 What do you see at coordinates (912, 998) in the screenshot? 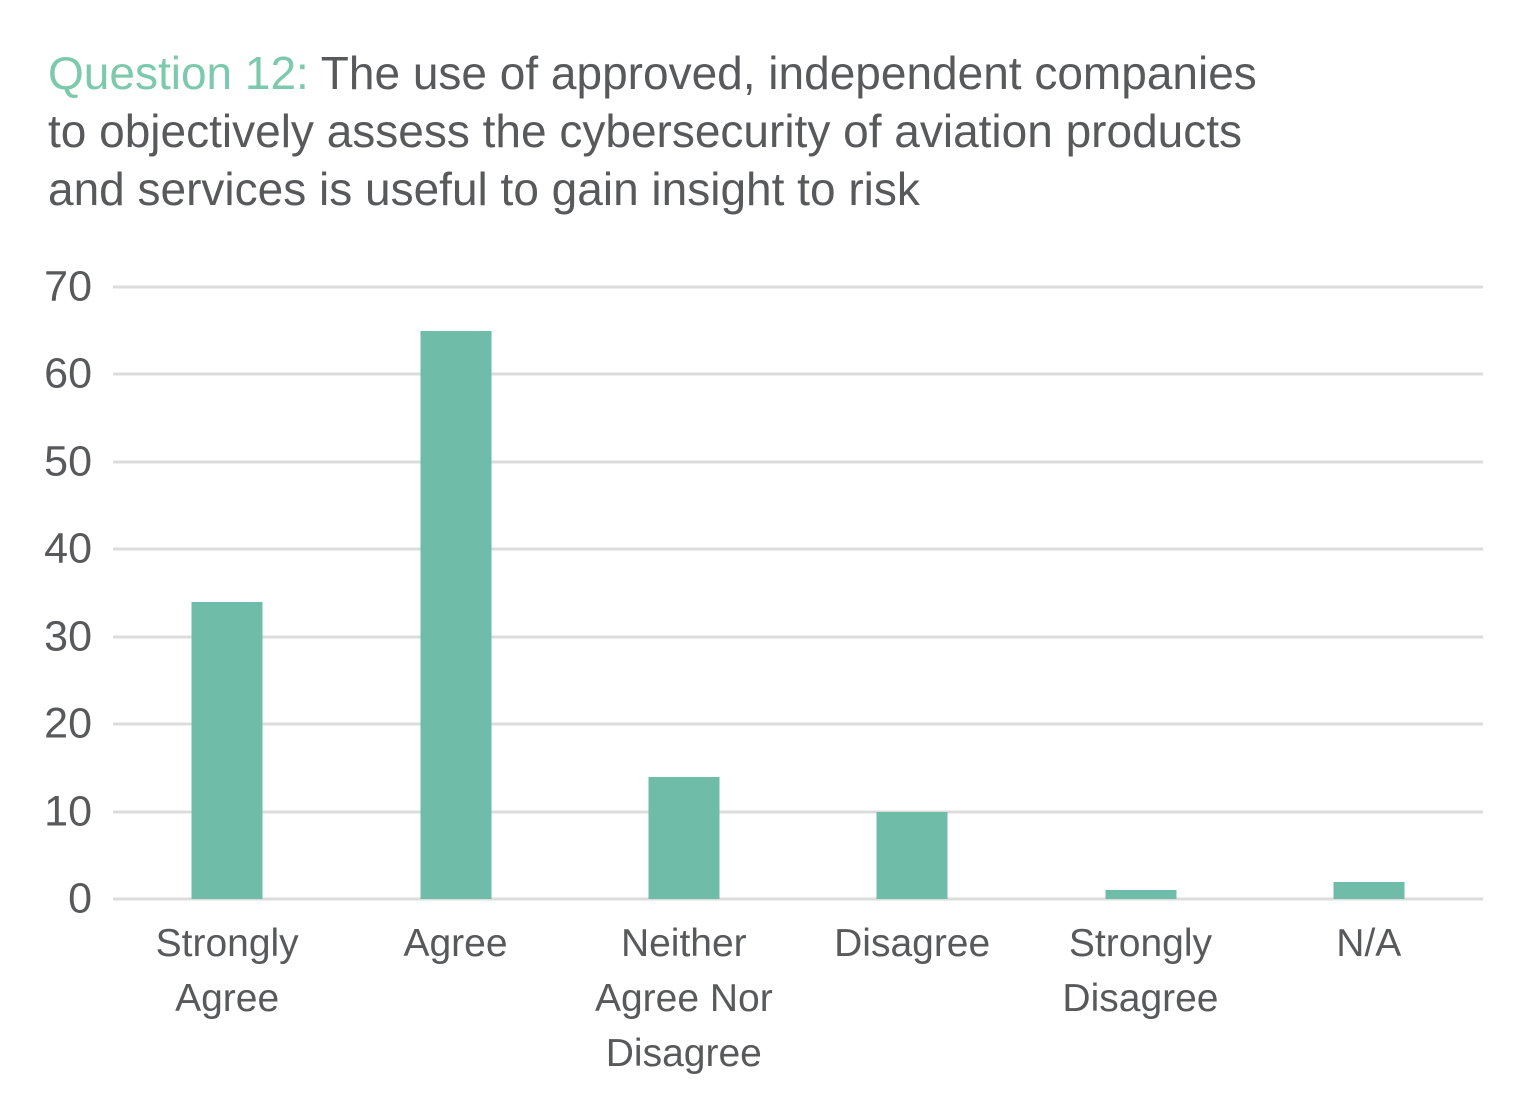
I see `x-label-disagree: Disagree` at bounding box center [912, 998].